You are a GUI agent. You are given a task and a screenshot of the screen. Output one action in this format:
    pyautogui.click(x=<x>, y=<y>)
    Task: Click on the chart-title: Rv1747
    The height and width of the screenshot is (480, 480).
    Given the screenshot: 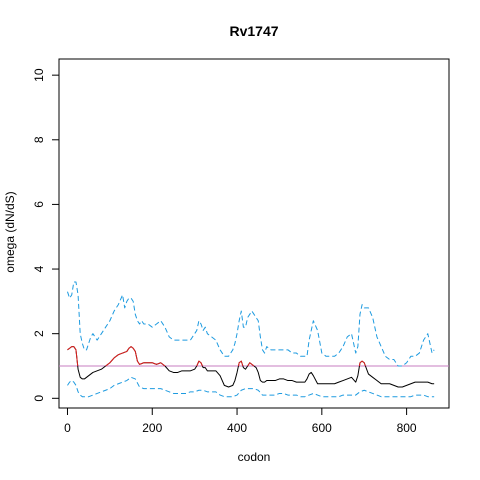 What is the action you would take?
    pyautogui.click(x=253, y=31)
    